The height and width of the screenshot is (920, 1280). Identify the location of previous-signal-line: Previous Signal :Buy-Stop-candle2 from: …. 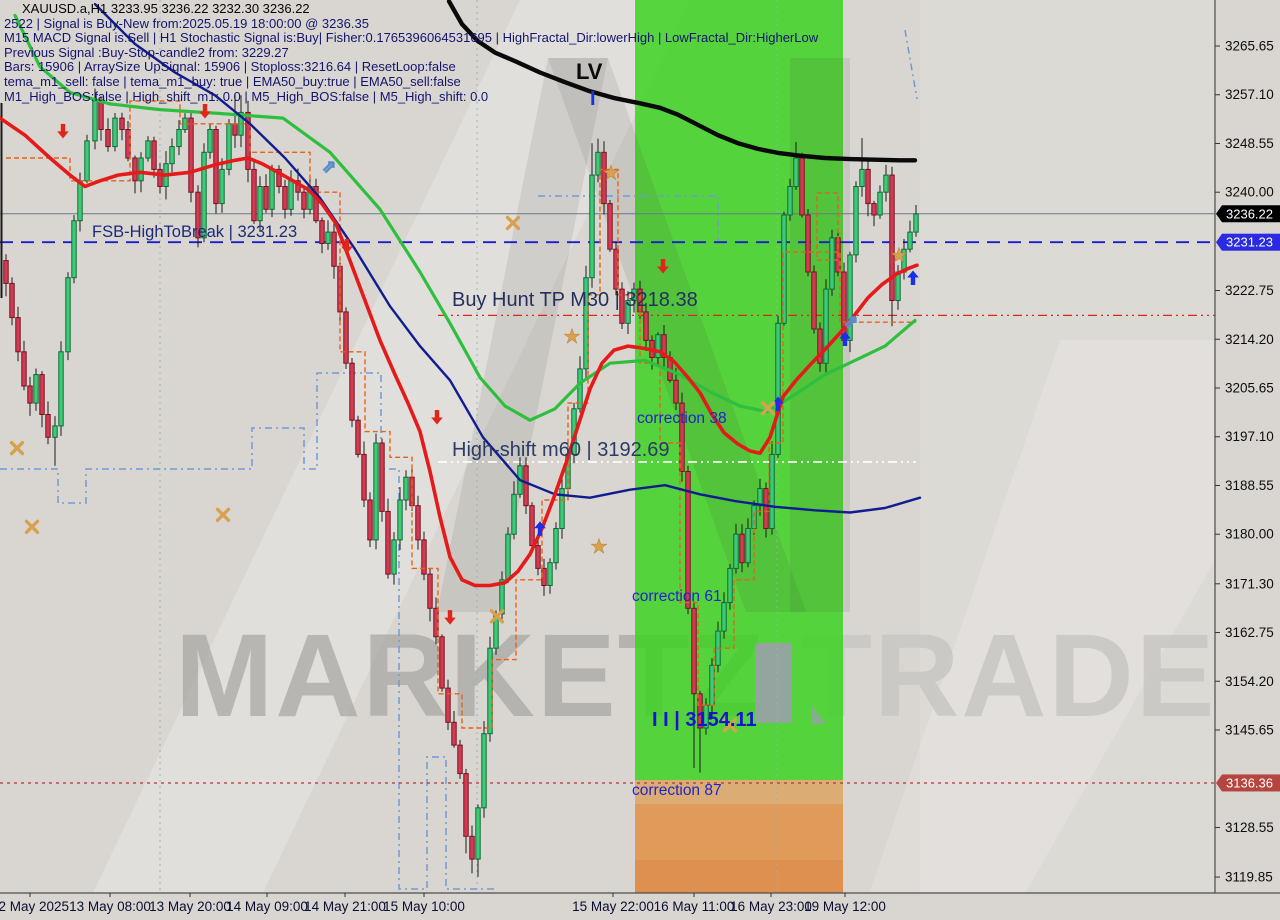
(146, 52).